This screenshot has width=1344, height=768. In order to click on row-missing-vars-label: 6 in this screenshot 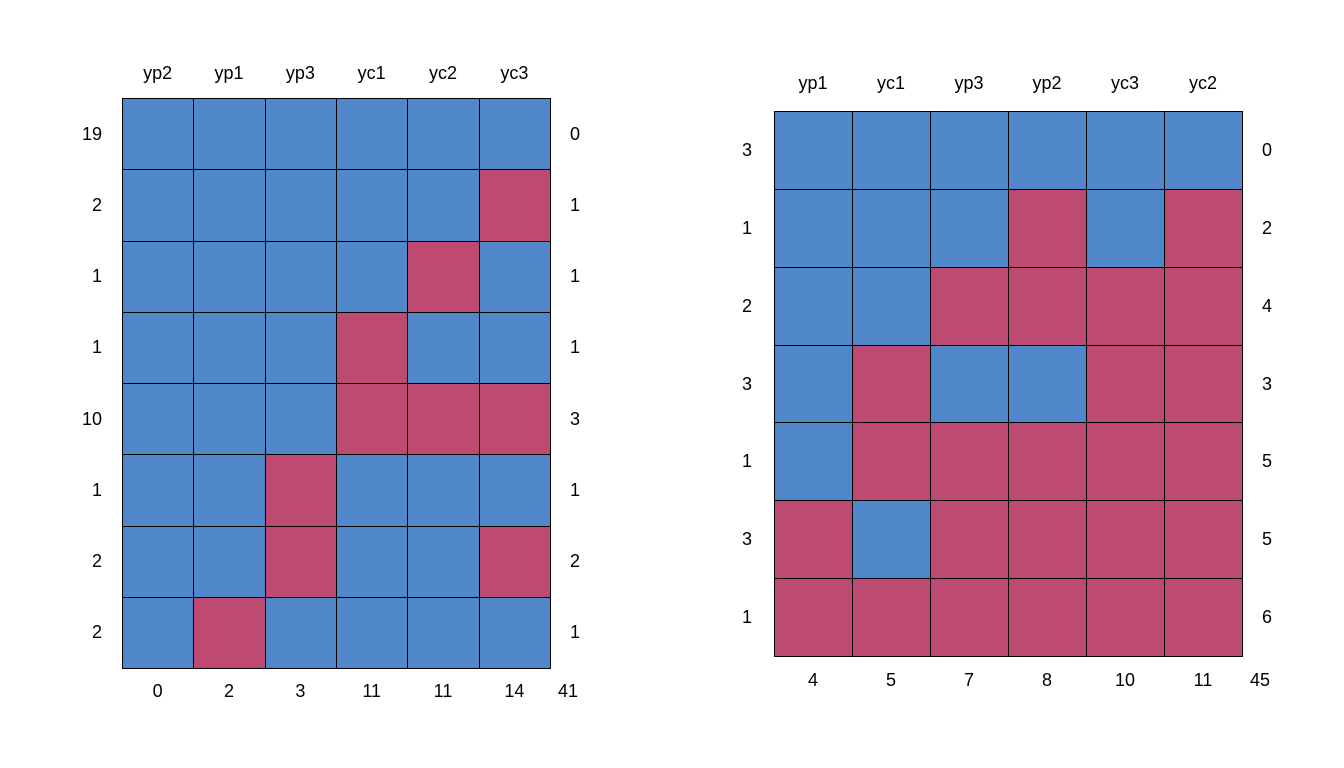, I will do `click(1267, 617)`.